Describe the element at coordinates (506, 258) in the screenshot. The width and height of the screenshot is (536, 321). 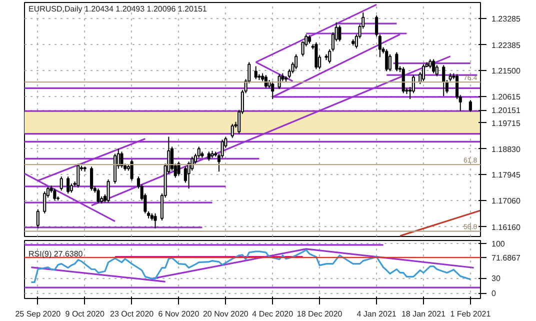
I see `ref-line-label: 71.6867` at that location.